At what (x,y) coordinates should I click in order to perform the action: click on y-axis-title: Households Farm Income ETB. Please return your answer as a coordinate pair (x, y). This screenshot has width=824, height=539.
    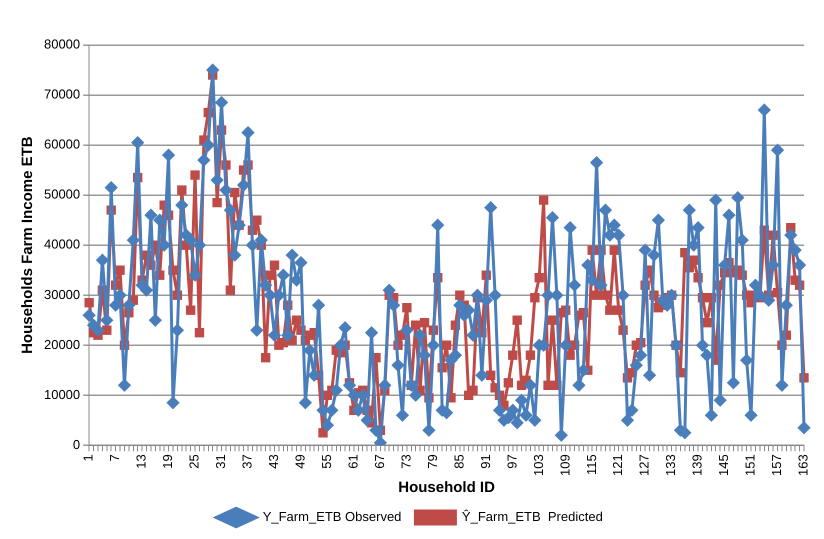
    Looking at the image, I should click on (27, 245).